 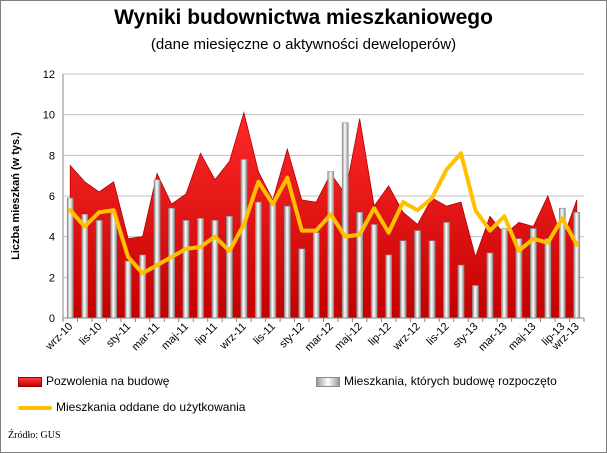 What do you see at coordinates (264, 334) in the screenshot?
I see `x-tick-label-lis-11: lis-11` at bounding box center [264, 334].